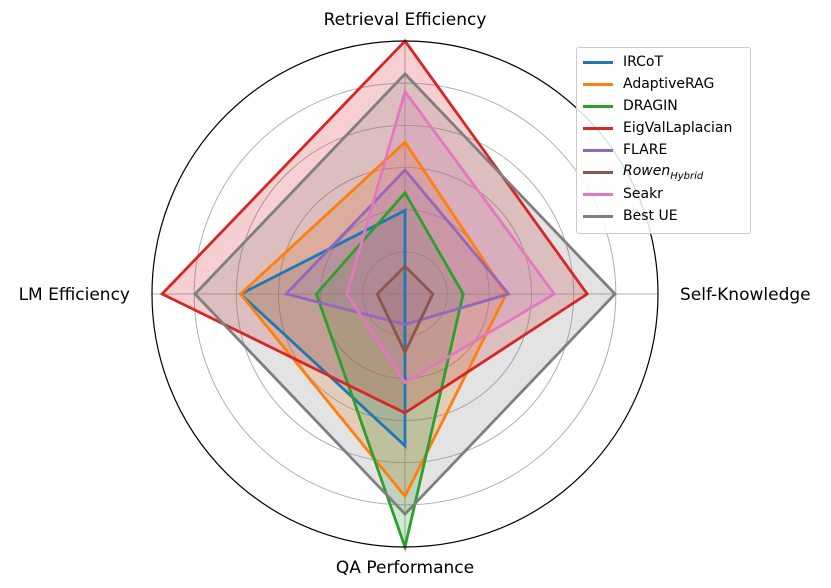 This screenshot has width=831, height=588. Describe the element at coordinates (645, 150) in the screenshot. I see `legend-label: FLARE` at that location.